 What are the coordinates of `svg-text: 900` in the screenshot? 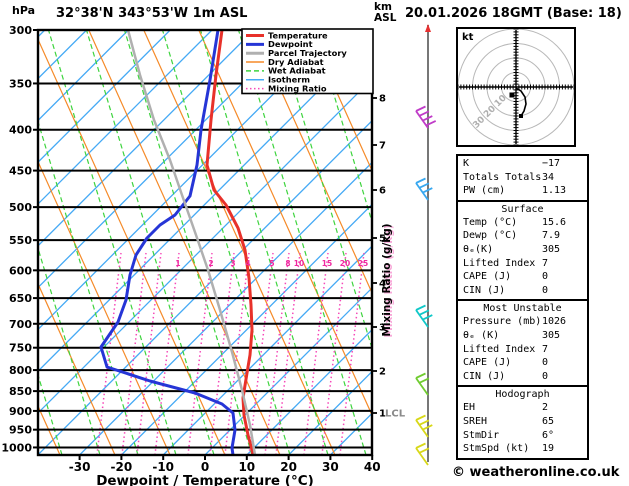 It's located at (20, 411).